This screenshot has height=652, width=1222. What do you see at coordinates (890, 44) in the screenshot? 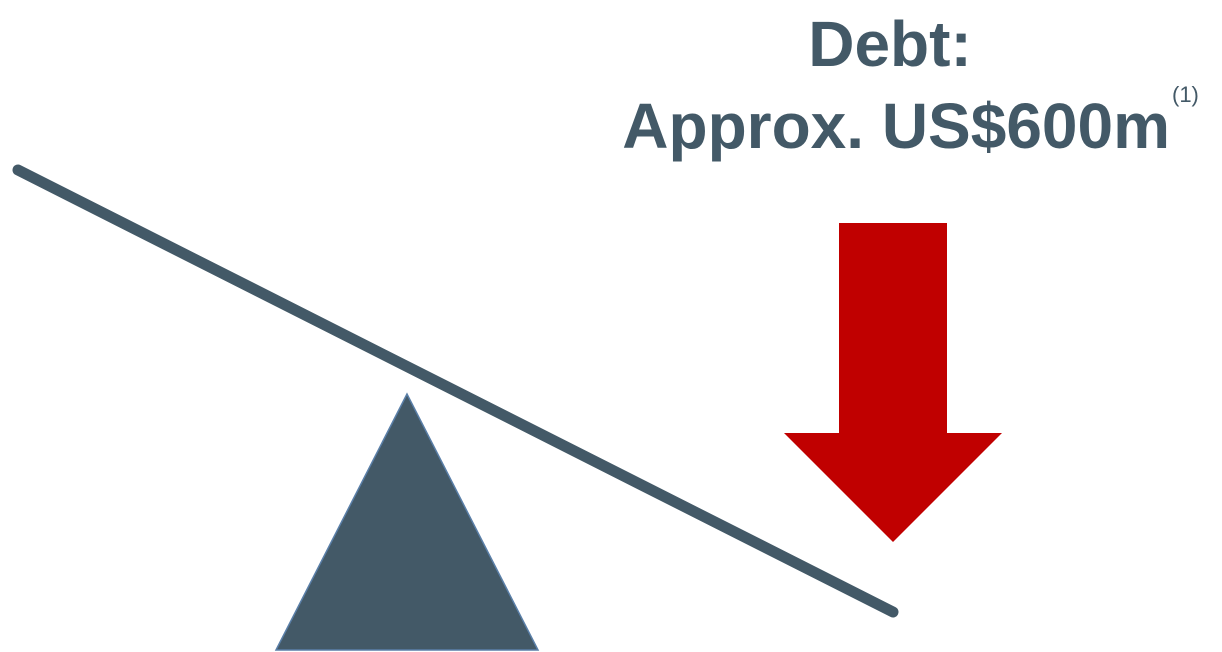
I see `heading-line1: Debt:` at bounding box center [890, 44].